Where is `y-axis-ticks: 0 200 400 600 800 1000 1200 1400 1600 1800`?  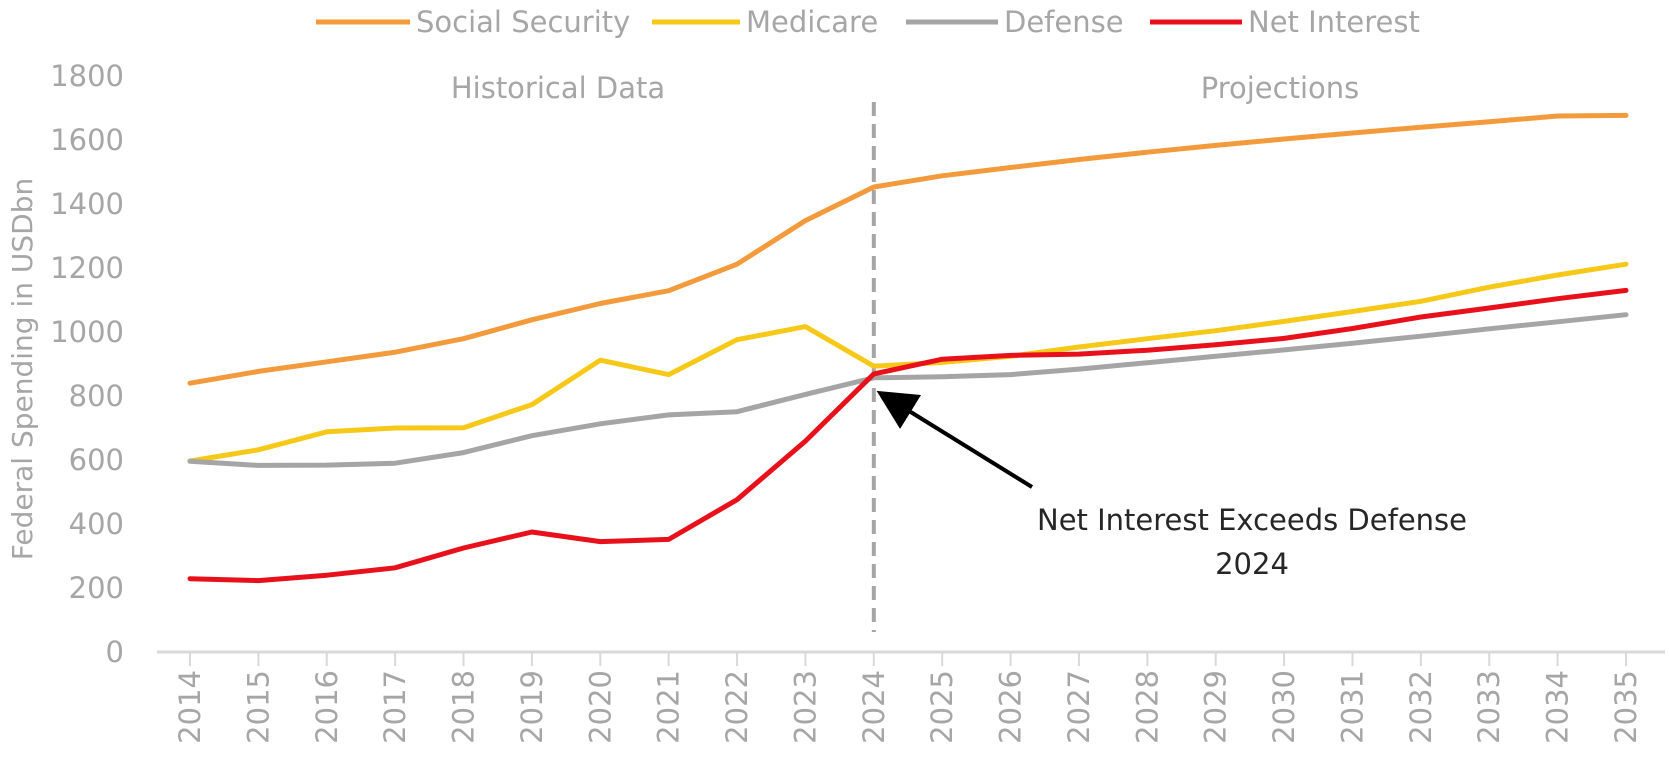 y-axis-ticks: 0 200 400 600 800 1000 1200 1400 1600 1800 is located at coordinates (87, 364).